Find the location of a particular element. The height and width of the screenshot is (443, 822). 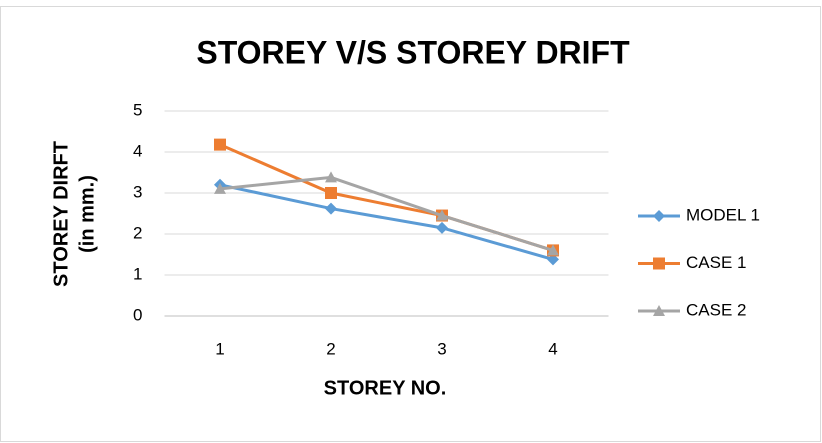

legend-label: MODEL 1 is located at coordinates (723, 214).